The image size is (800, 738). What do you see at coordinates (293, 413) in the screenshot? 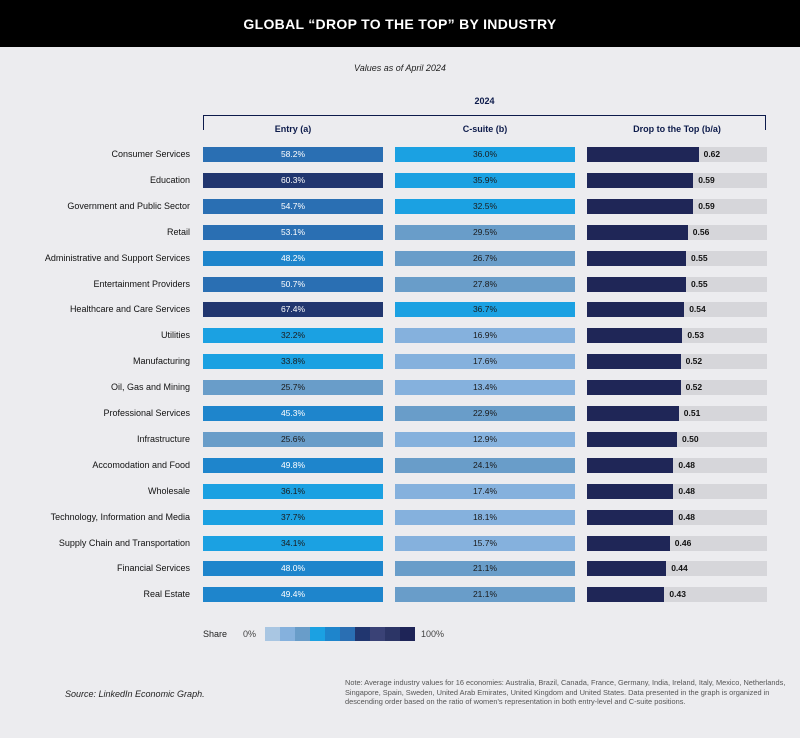
I see `entry-cell: 45.3%` at bounding box center [293, 413].